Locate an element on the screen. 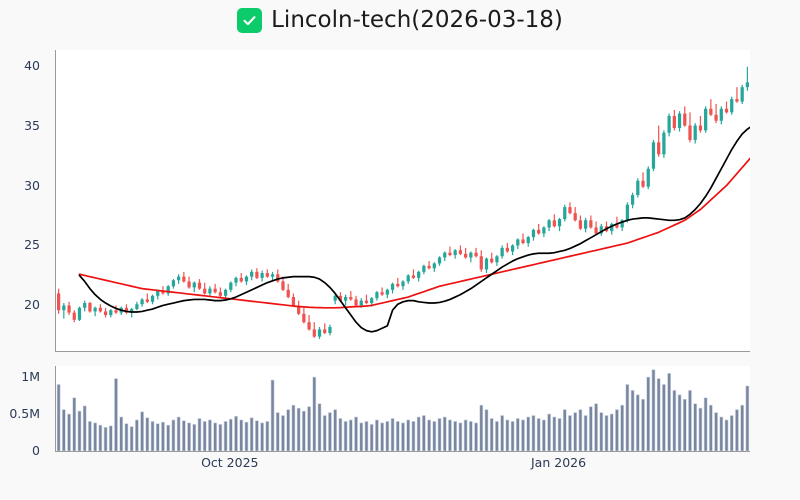  chart-title-bar: Lincoln-tech(2026-03-18) is located at coordinates (400, 20).